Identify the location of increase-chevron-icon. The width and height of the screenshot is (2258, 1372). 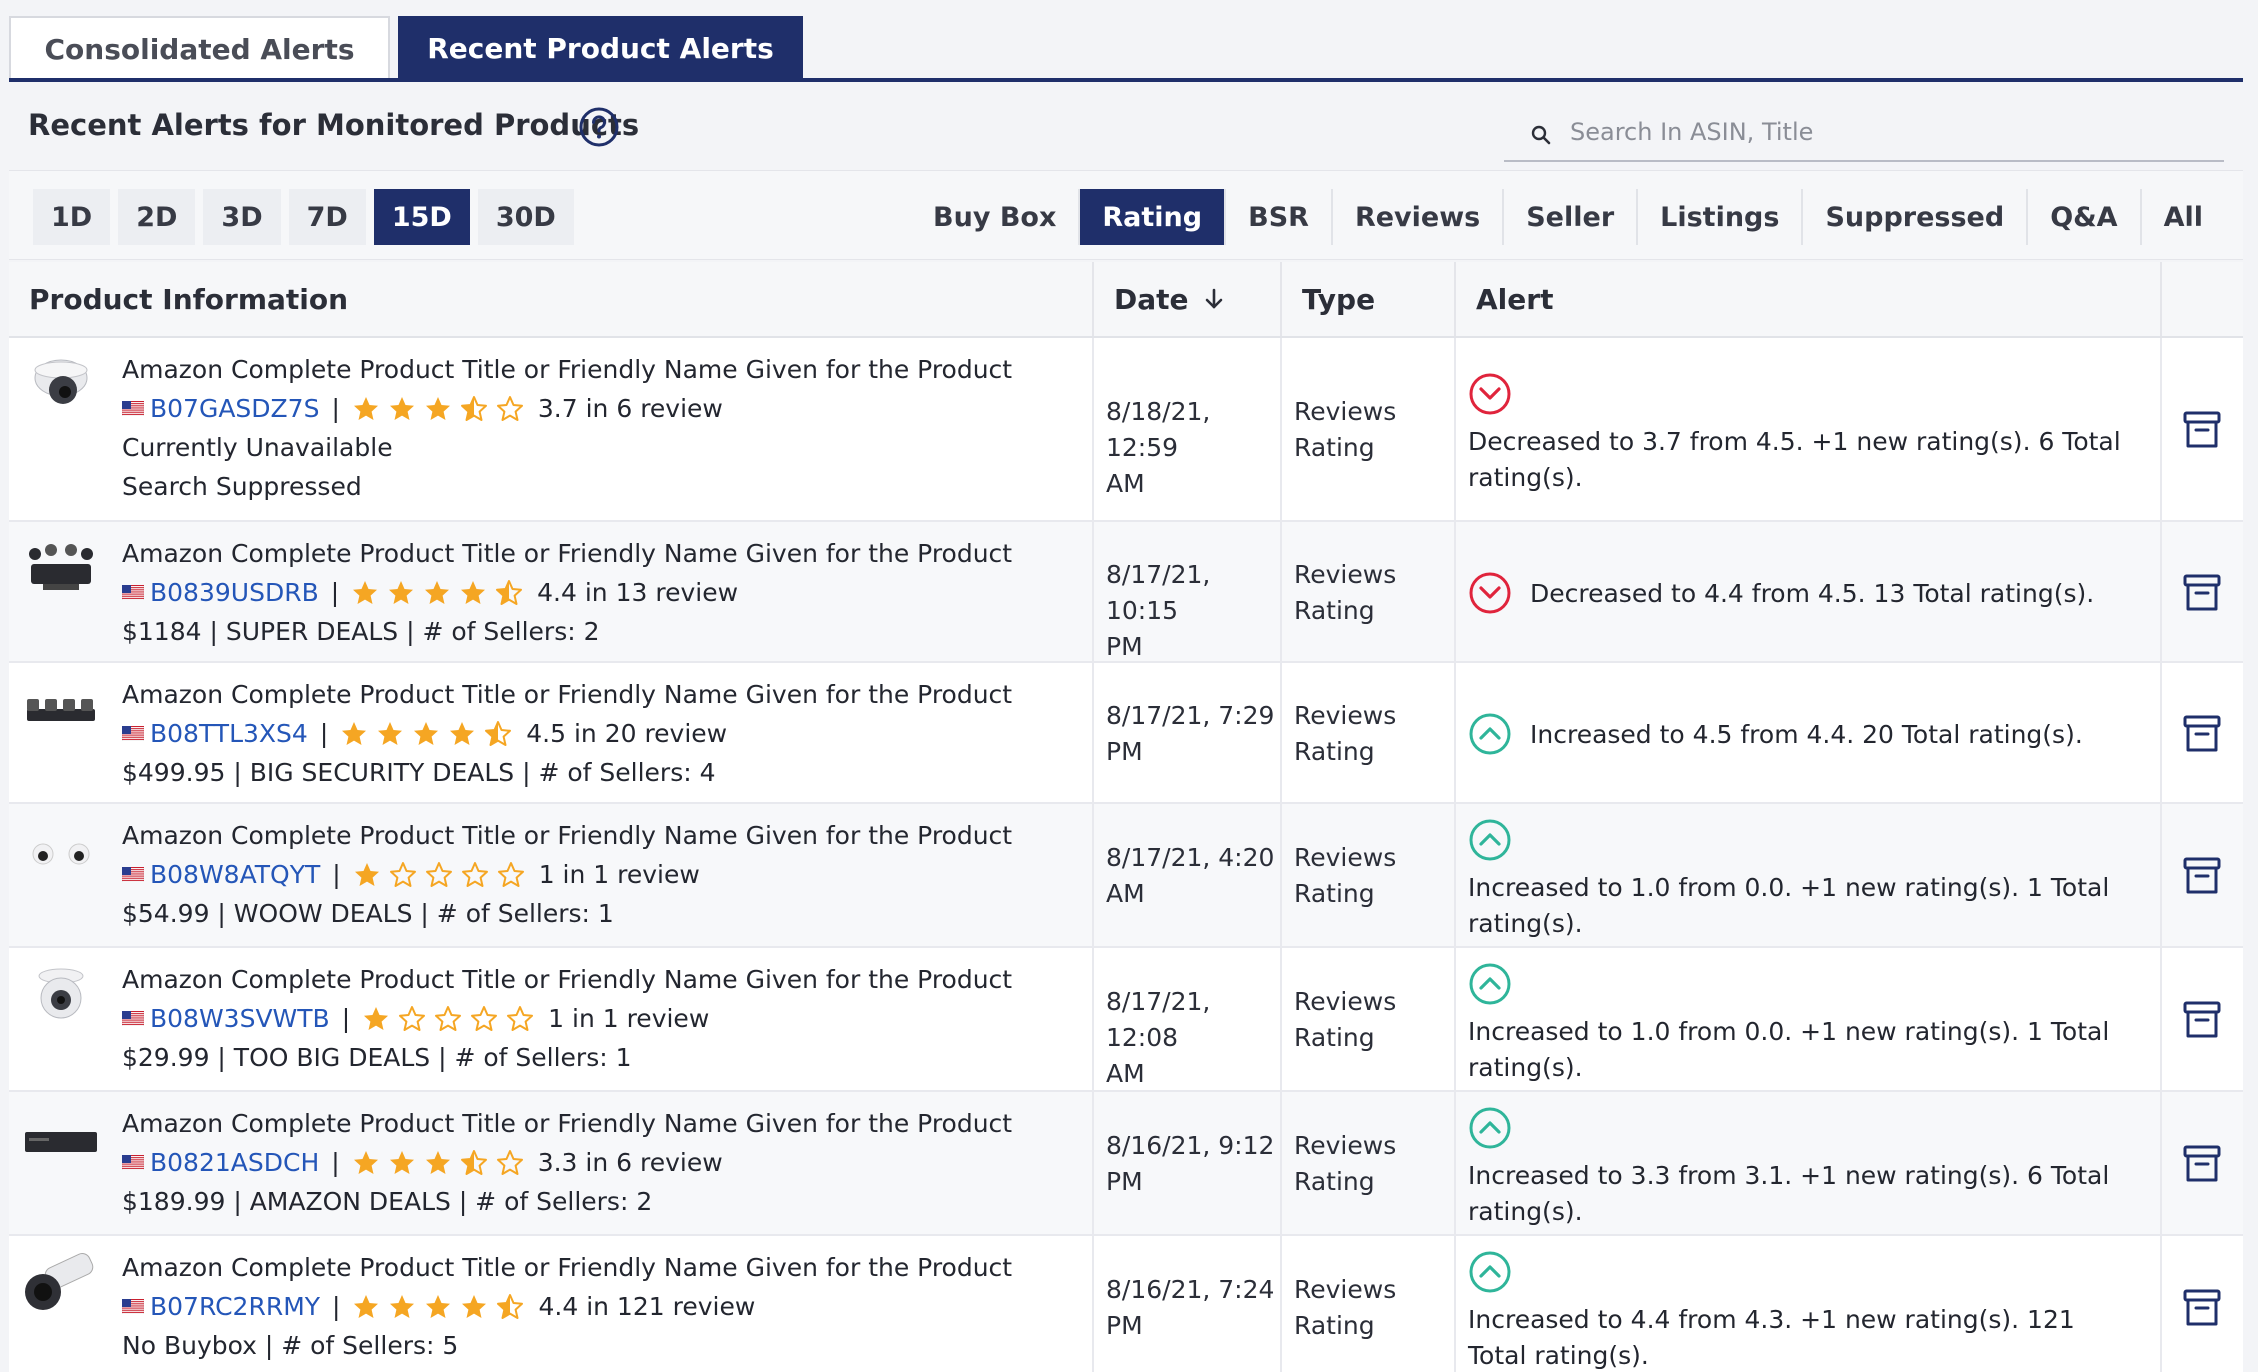
(1490, 734).